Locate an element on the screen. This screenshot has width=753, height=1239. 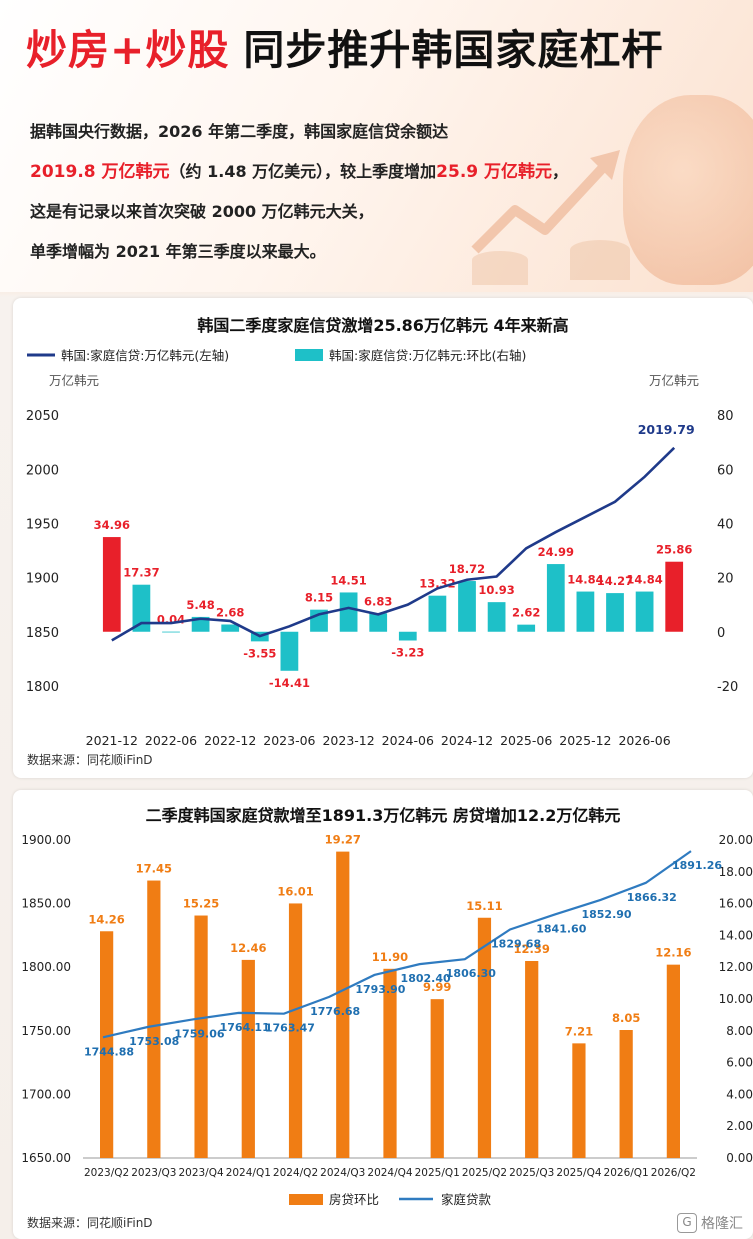
legend-label-line: 家庭贷款 is located at coordinates (466, 1199).